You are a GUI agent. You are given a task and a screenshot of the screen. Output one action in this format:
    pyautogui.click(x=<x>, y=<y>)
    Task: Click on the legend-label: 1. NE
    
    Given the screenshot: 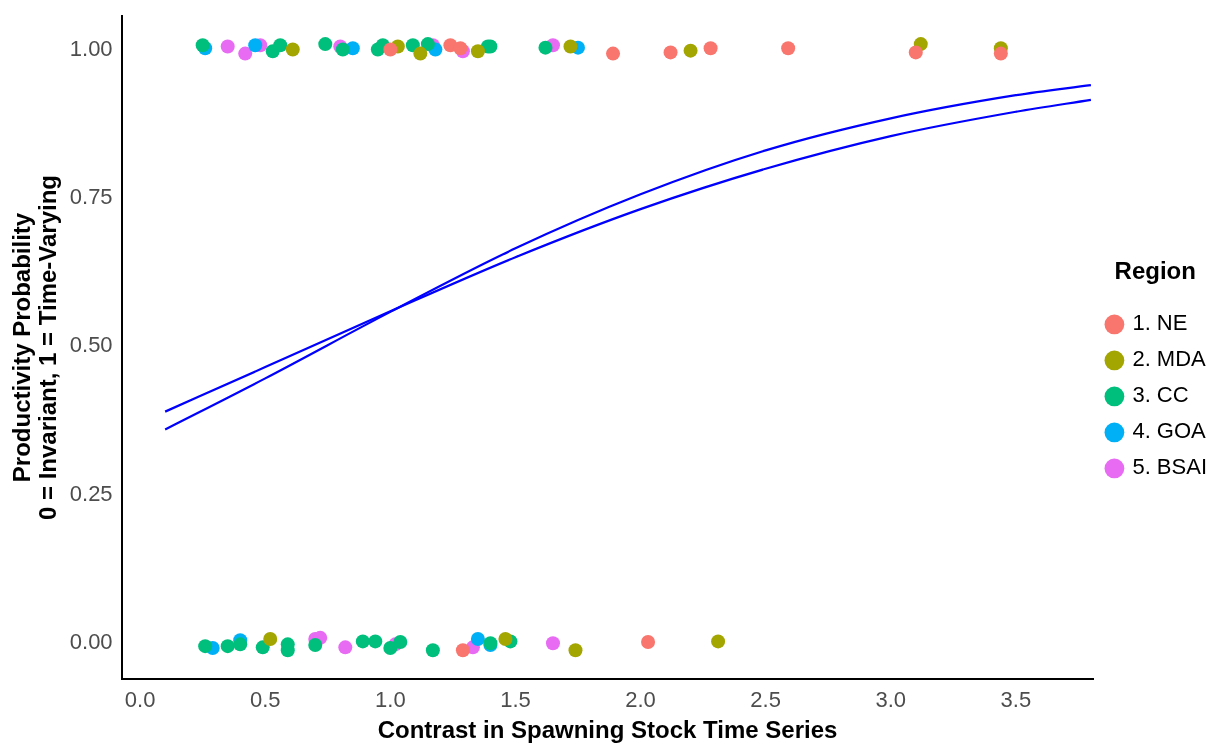 What is the action you would take?
    pyautogui.click(x=1160, y=323)
    